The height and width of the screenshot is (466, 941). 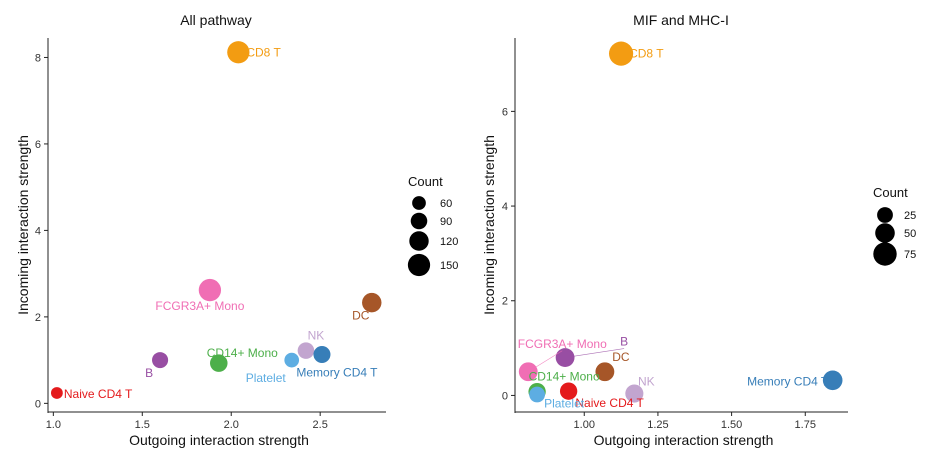 What do you see at coordinates (231, 425) in the screenshot?
I see `x-tick-label: 2.0` at bounding box center [231, 425].